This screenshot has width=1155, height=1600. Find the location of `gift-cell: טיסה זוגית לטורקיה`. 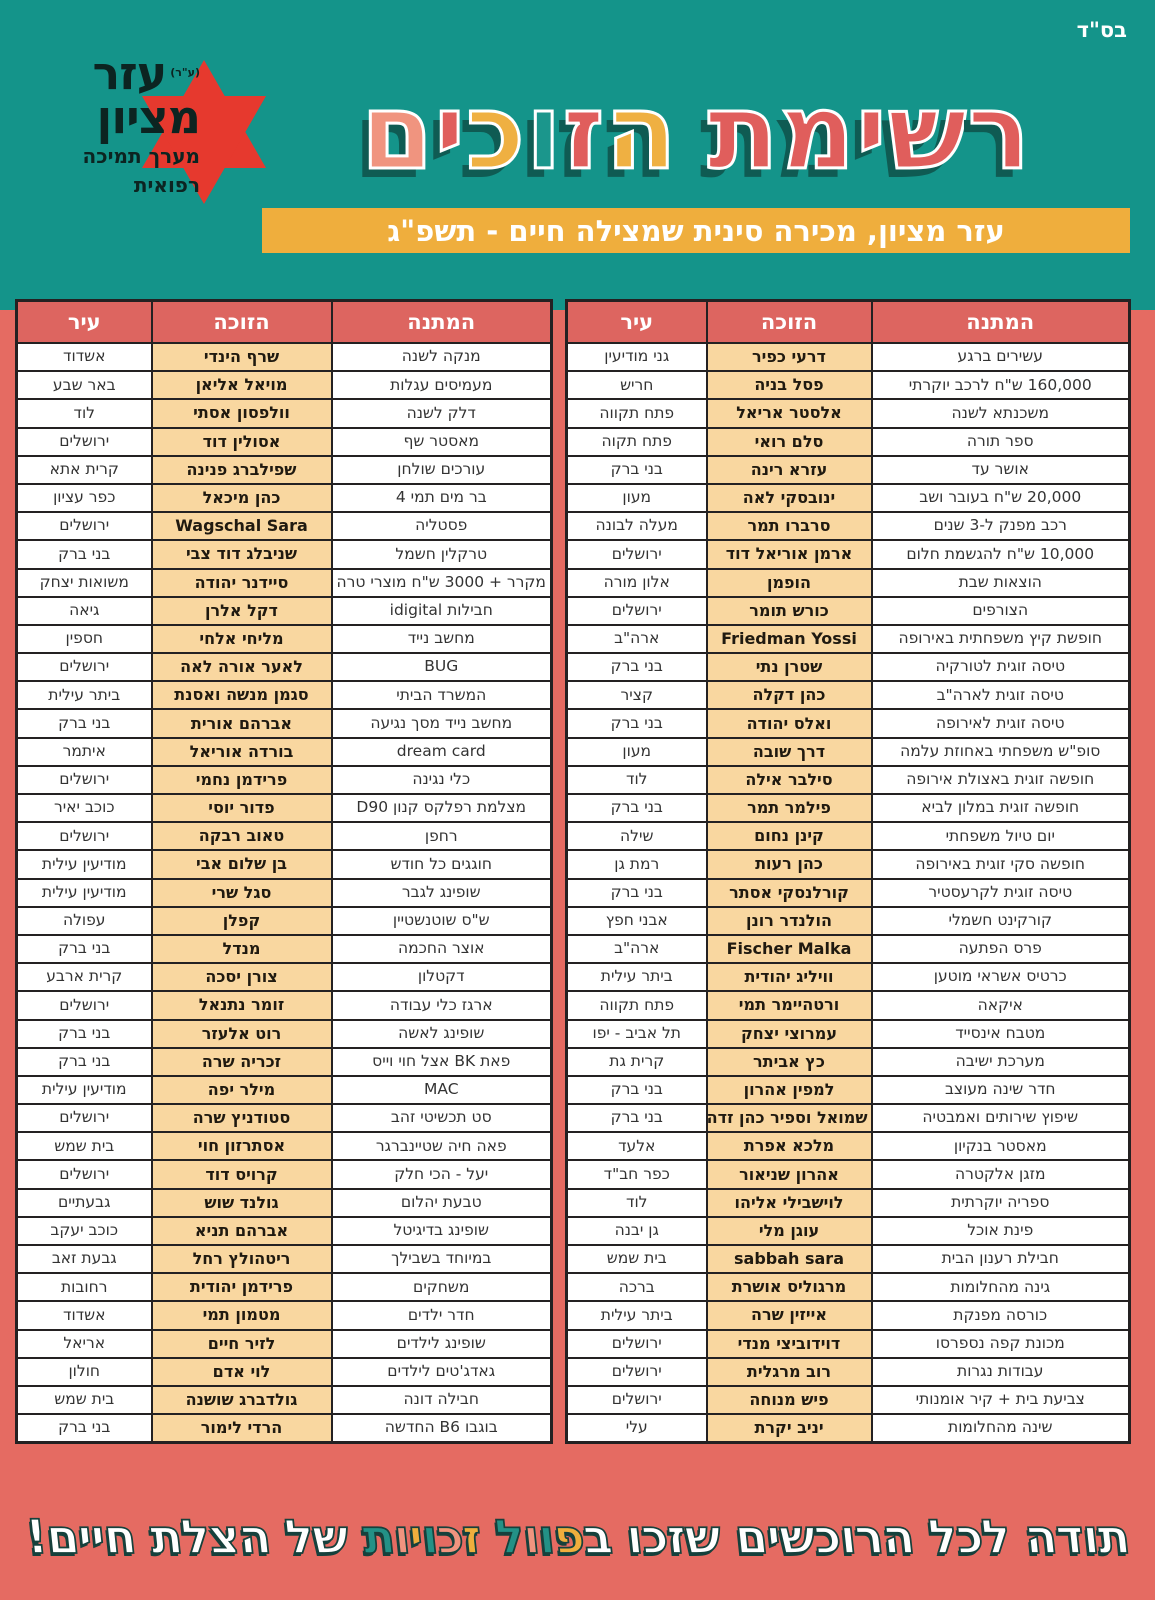

gift-cell: טיסה זוגית לטורקיה is located at coordinates (1000, 667).